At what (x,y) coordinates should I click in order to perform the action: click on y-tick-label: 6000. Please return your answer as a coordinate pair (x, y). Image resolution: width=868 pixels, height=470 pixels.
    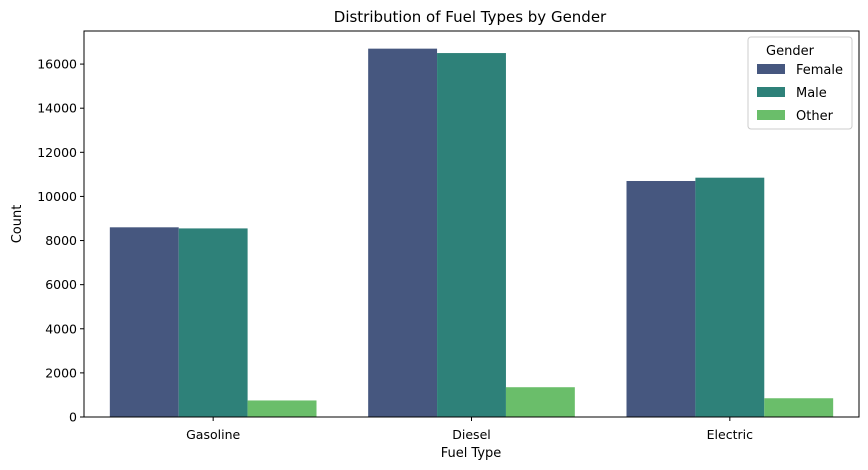
    Looking at the image, I should click on (61, 284).